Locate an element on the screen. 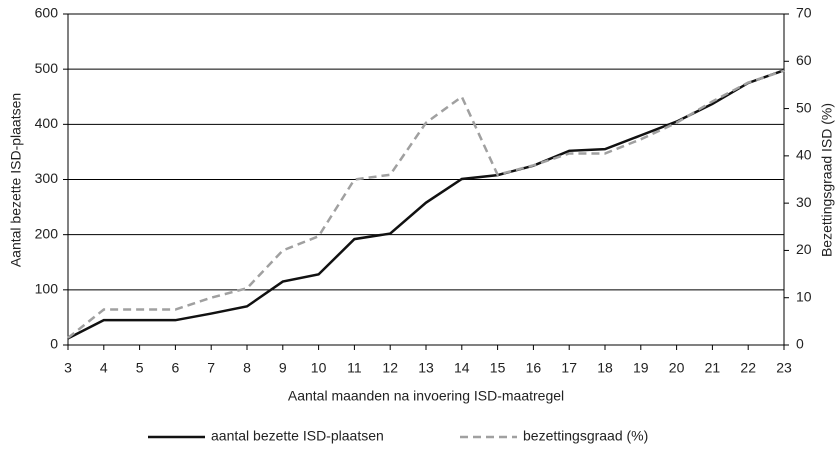 The height and width of the screenshot is (459, 838). legend-label: aantal bezette ISD-plaatsen is located at coordinates (297, 436).